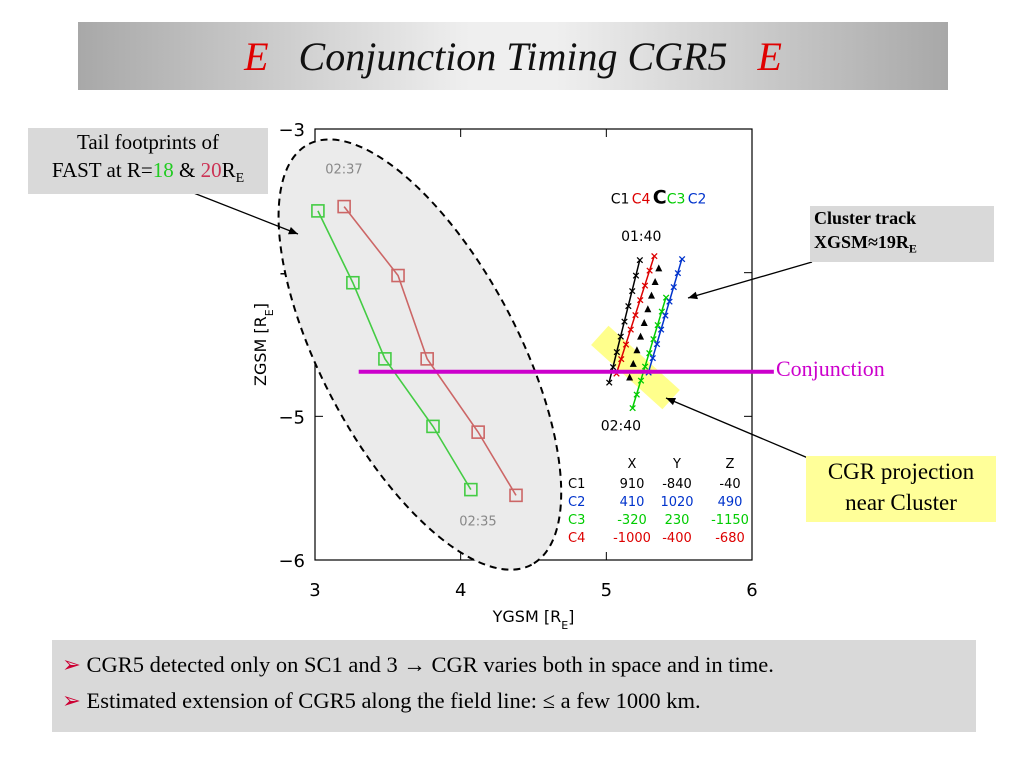 The image size is (1024, 768). I want to click on tail-callout-prefix: FAST at R=, so click(102, 170).